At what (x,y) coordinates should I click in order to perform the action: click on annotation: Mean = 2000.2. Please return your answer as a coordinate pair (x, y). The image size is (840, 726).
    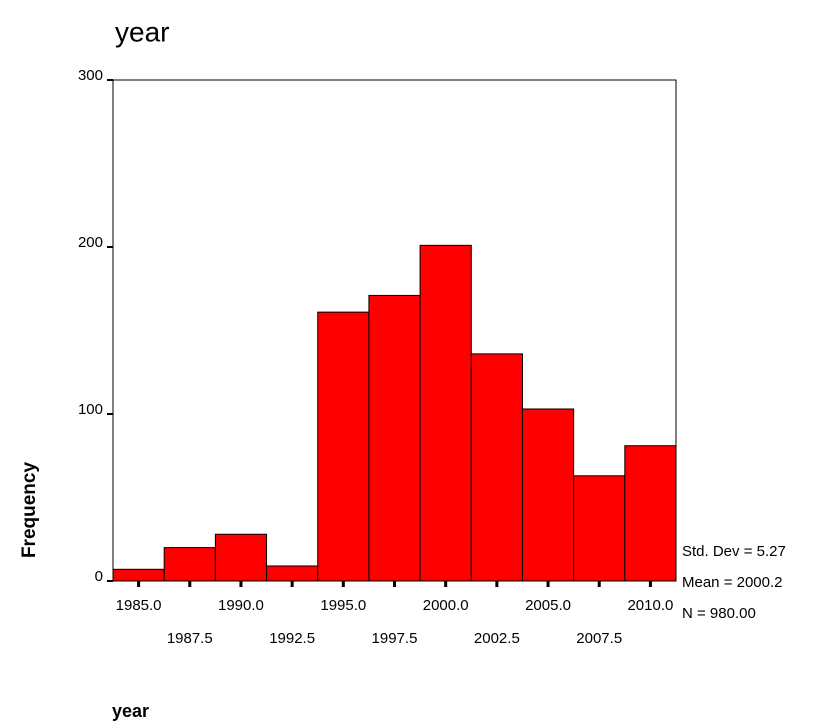
    Looking at the image, I should click on (732, 582).